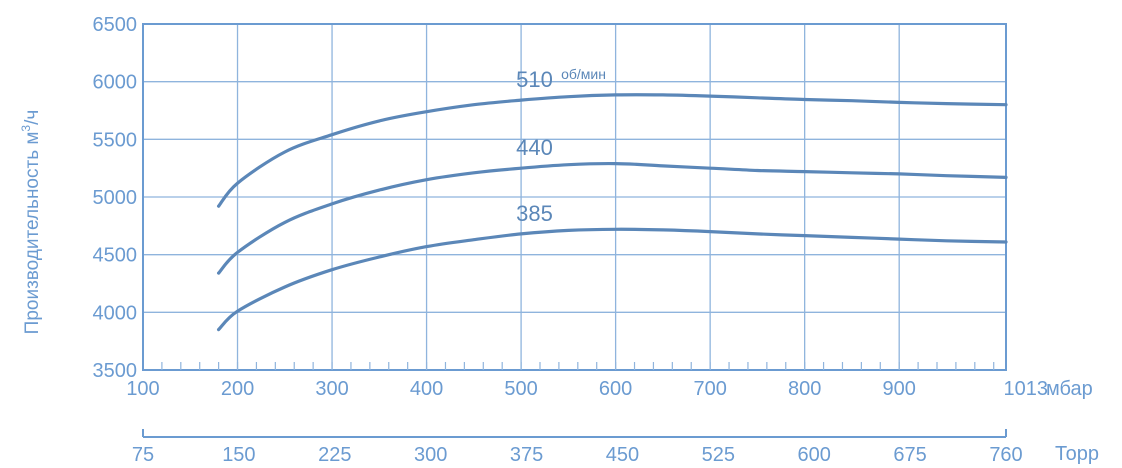 This screenshot has height=468, width=1122. Describe the element at coordinates (526, 455) in the screenshot. I see `torr-tick-label: 375` at that location.